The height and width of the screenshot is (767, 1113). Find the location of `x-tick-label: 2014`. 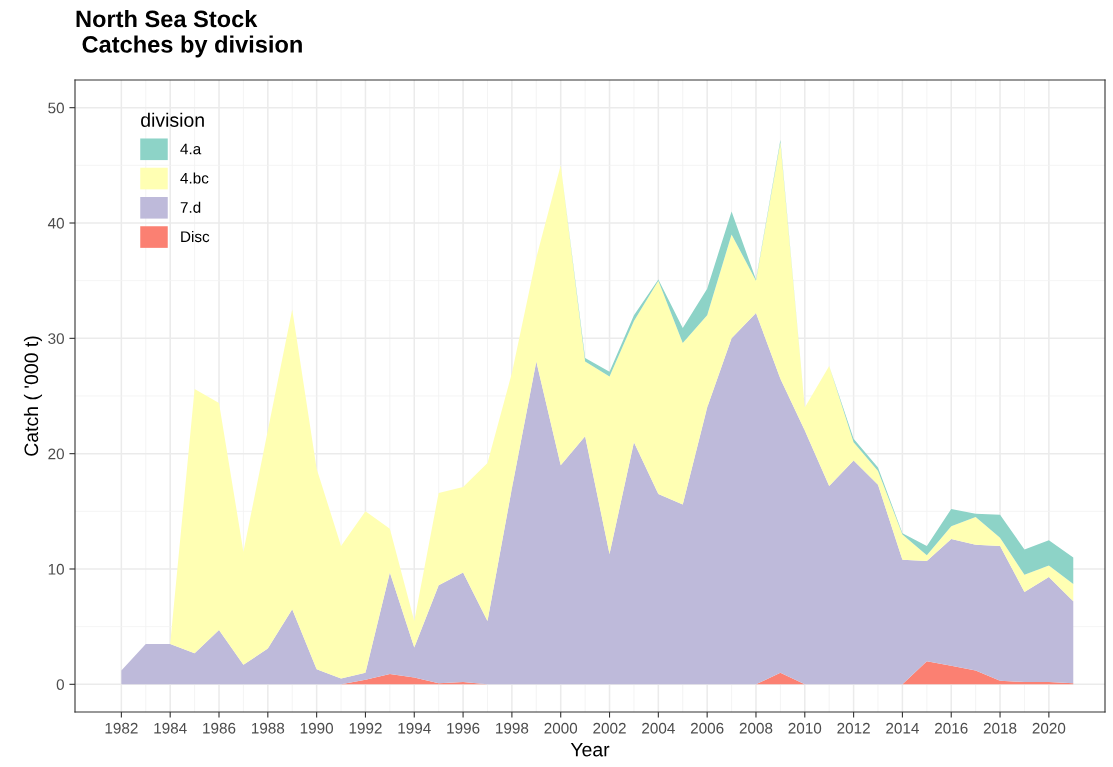

x-tick-label: 2014 is located at coordinates (902, 728).